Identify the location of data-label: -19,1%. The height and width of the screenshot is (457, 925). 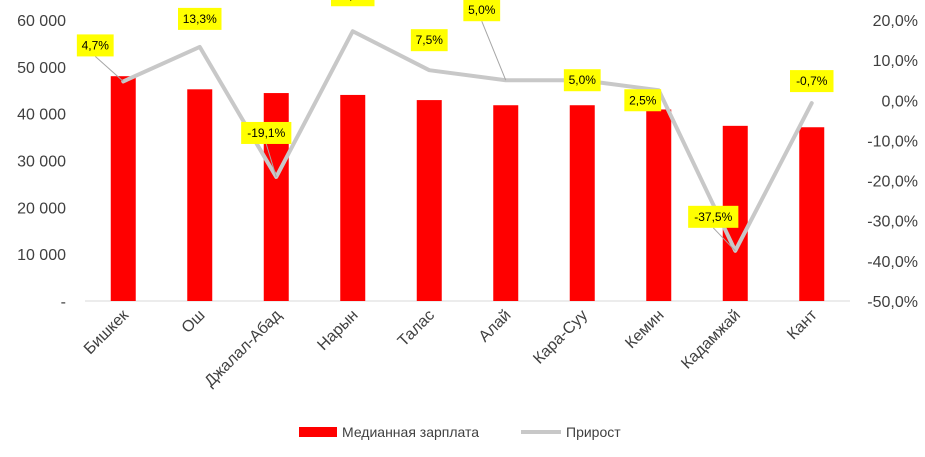
(266, 133).